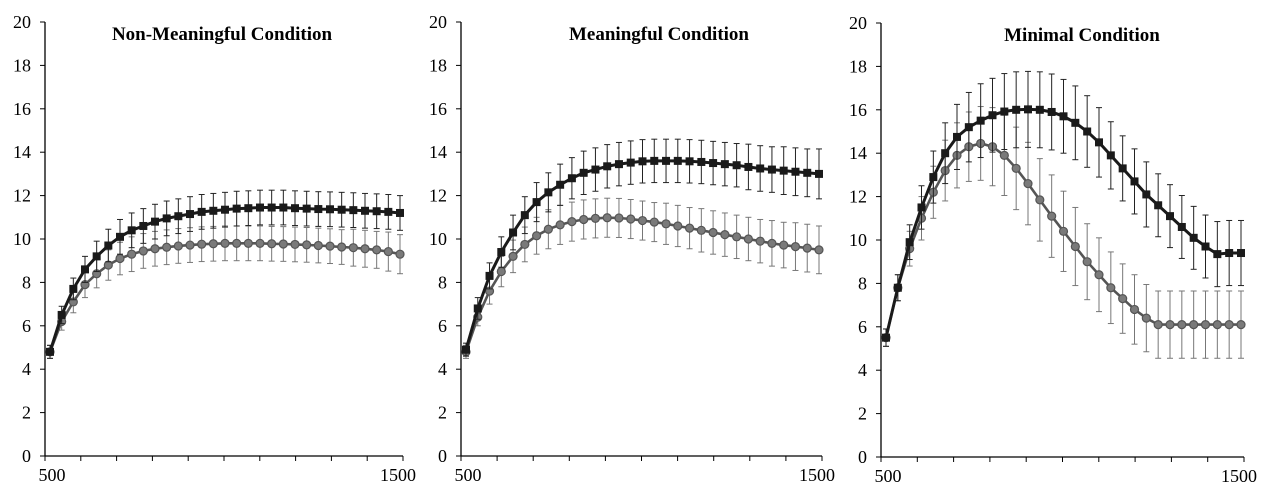  Describe the element at coordinates (1239, 476) in the screenshot. I see `x-tick-label: 1500` at that location.